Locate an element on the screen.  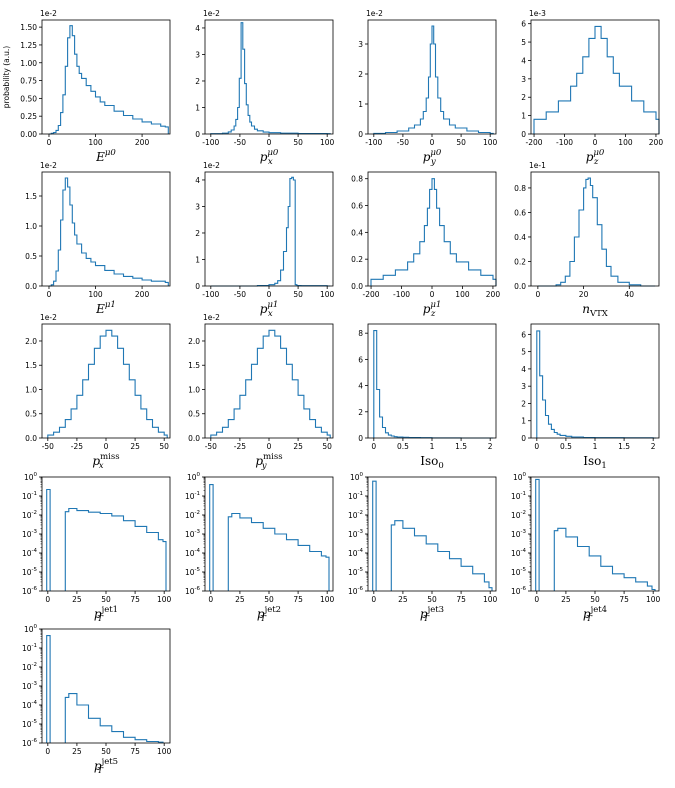
offset-multiplier: 1e-1 is located at coordinates (537, 165).